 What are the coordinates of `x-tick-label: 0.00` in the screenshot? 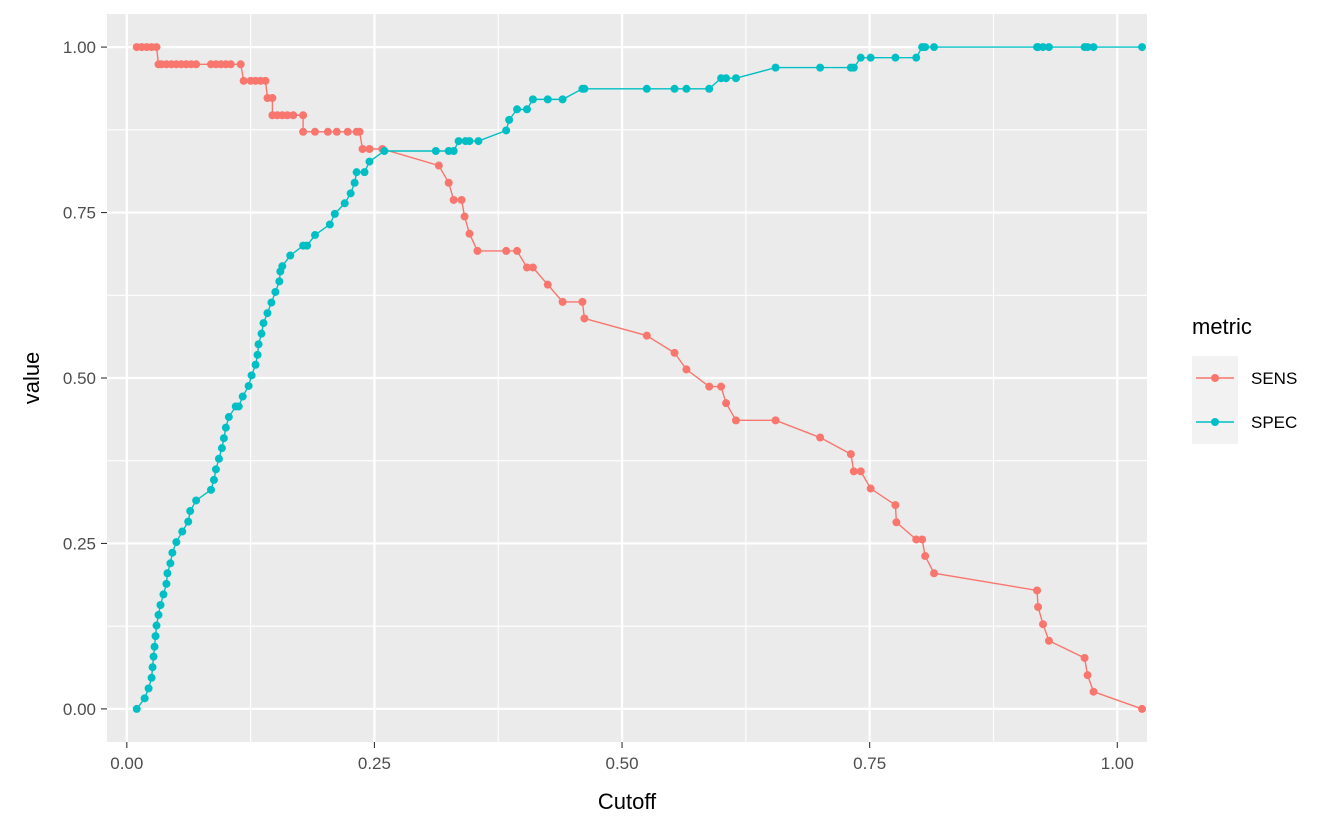 It's located at (126, 763).